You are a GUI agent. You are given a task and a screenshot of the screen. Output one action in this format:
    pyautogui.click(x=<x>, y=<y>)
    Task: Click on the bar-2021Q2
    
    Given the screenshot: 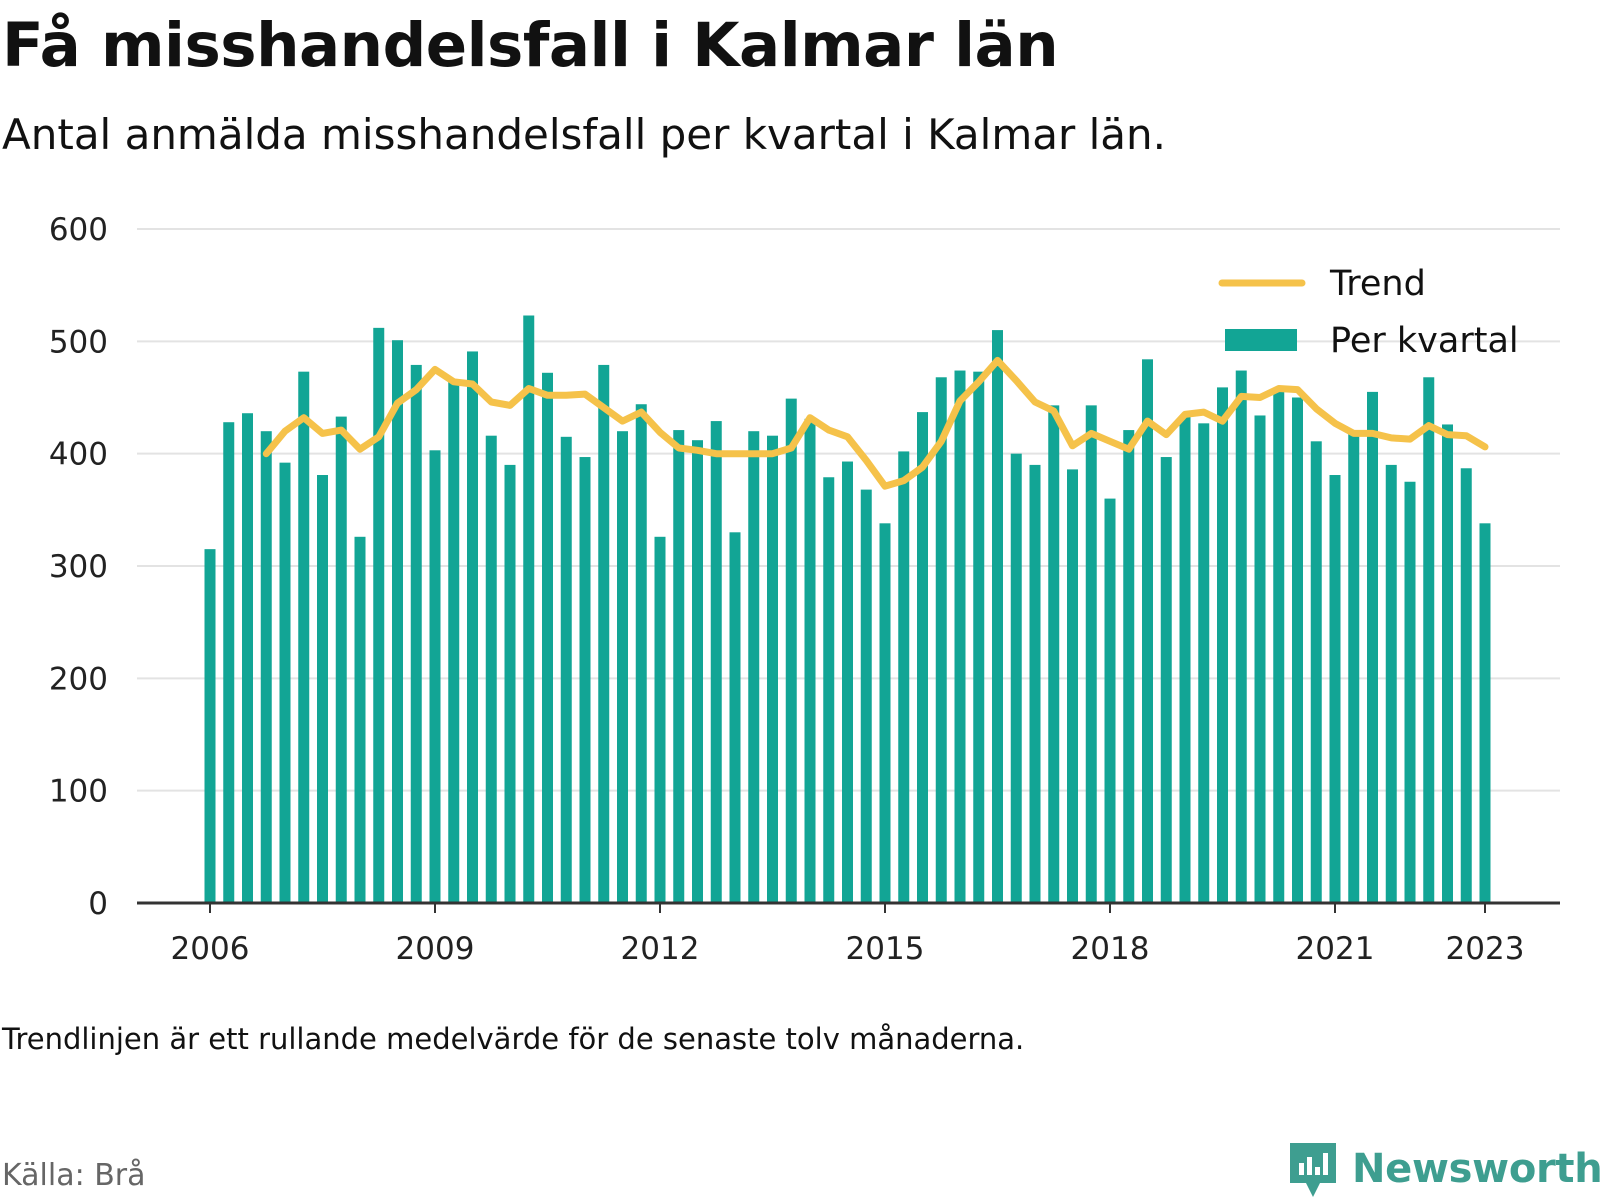 What is the action you would take?
    pyautogui.click(x=1354, y=668)
    